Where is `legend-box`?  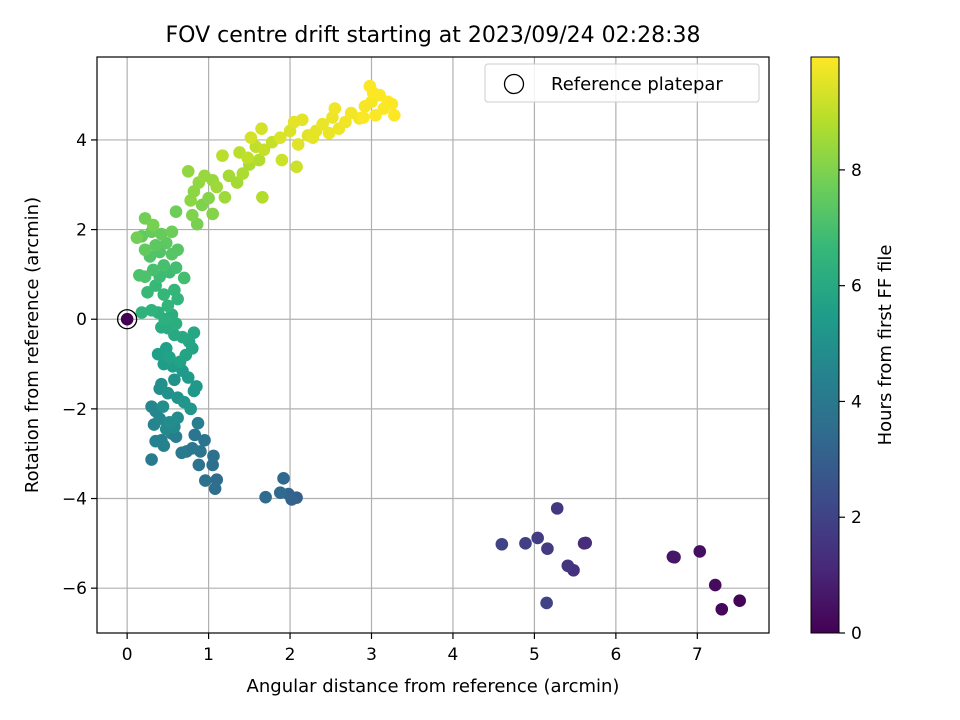
legend-box is located at coordinates (622, 83).